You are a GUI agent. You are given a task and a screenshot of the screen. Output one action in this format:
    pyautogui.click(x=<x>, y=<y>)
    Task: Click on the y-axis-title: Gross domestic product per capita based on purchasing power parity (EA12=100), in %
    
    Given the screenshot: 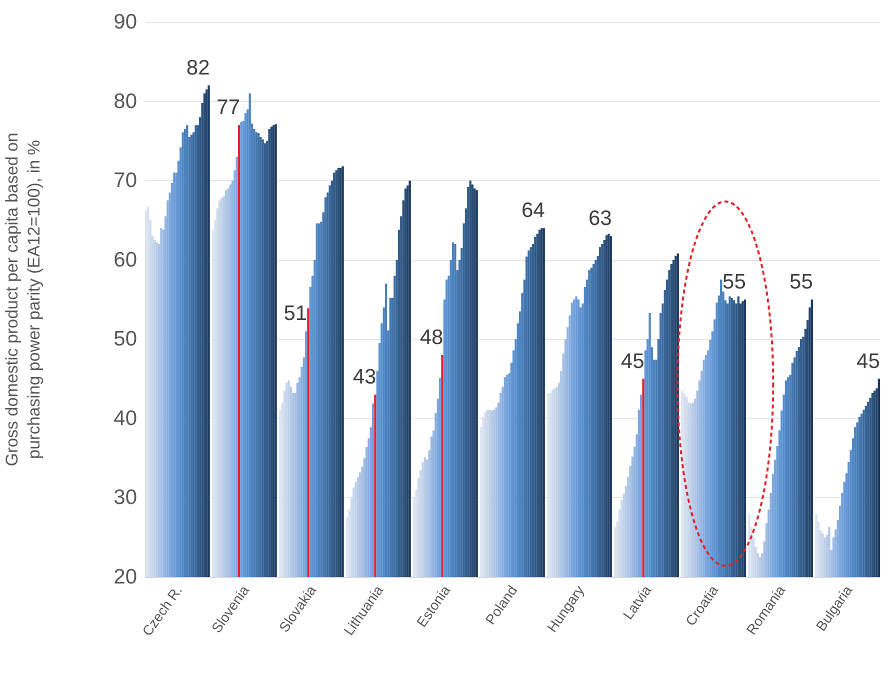 What is the action you would take?
    pyautogui.click(x=23, y=299)
    